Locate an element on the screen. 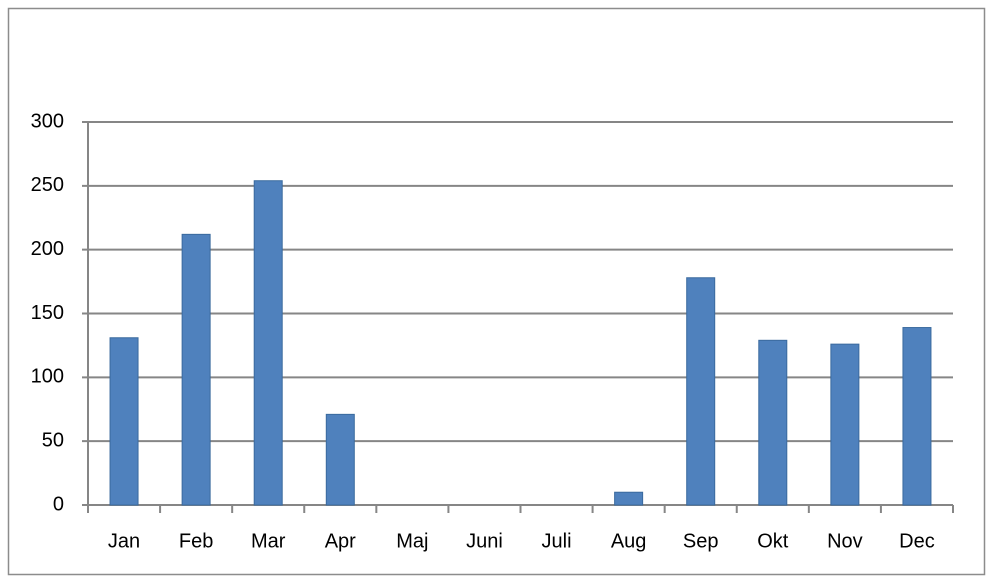 The image size is (992, 582). y-tick-label: 300 is located at coordinates (47, 121).